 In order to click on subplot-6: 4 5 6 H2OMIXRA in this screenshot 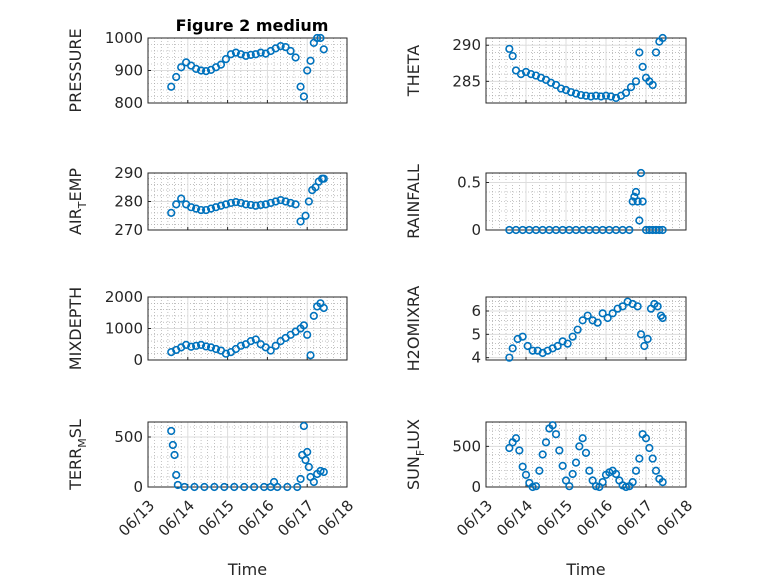, I will do `click(545, 328)`.